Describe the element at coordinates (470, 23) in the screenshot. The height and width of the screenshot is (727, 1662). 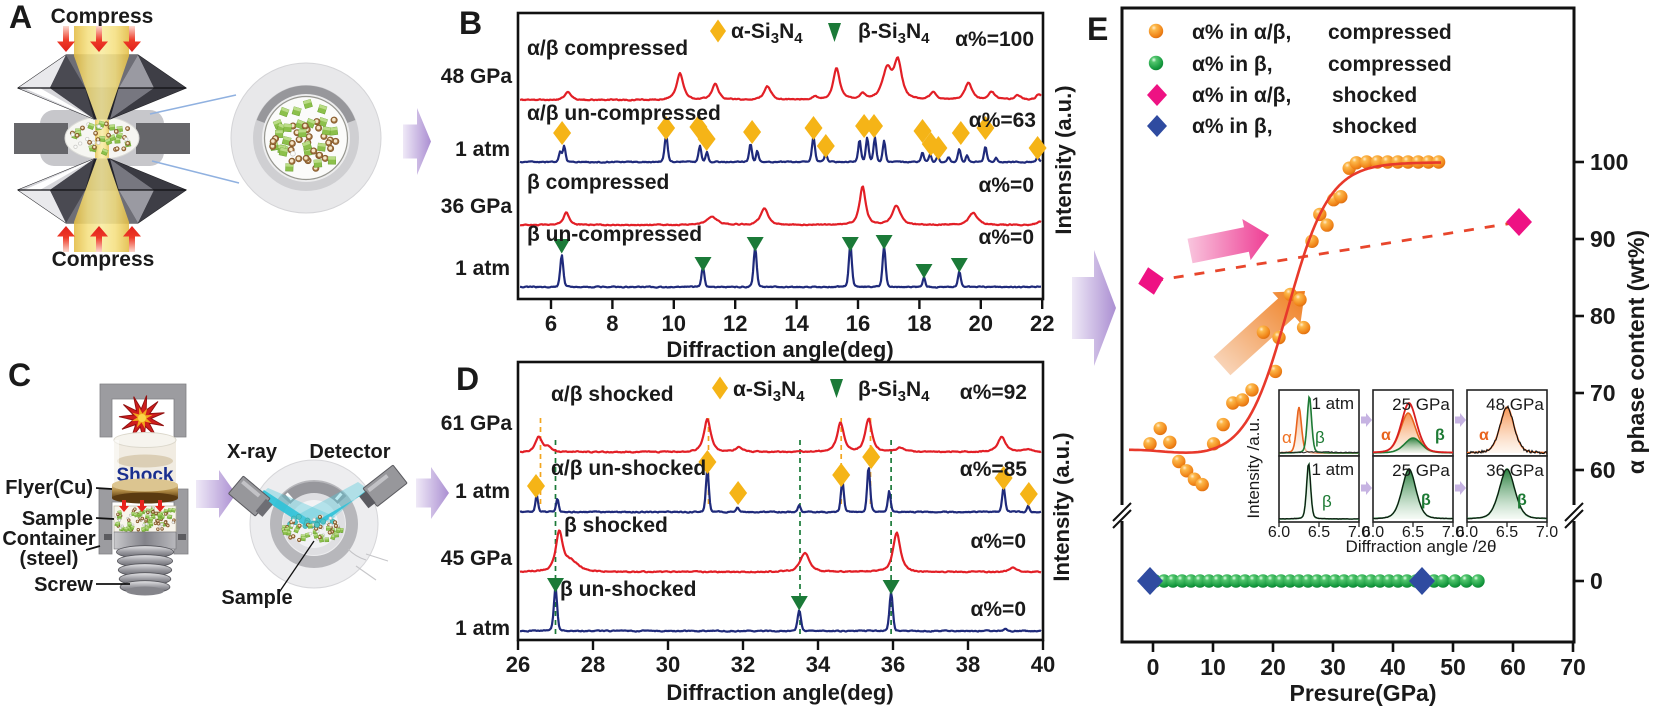
I see `svg-text: B` at that location.